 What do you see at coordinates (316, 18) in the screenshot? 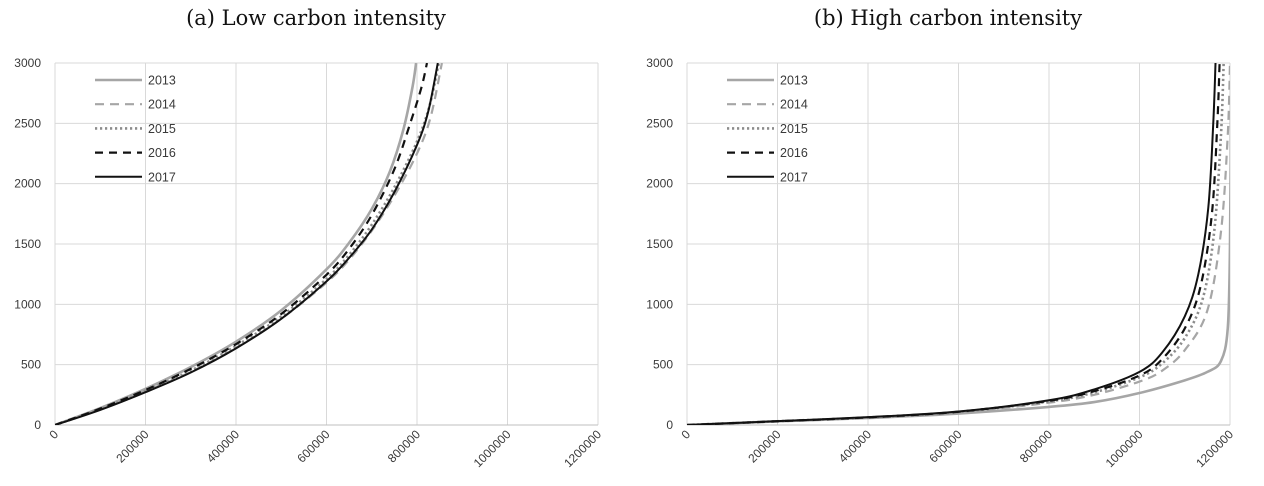
I see `chart-title: (a) Low carbon intensity` at bounding box center [316, 18].